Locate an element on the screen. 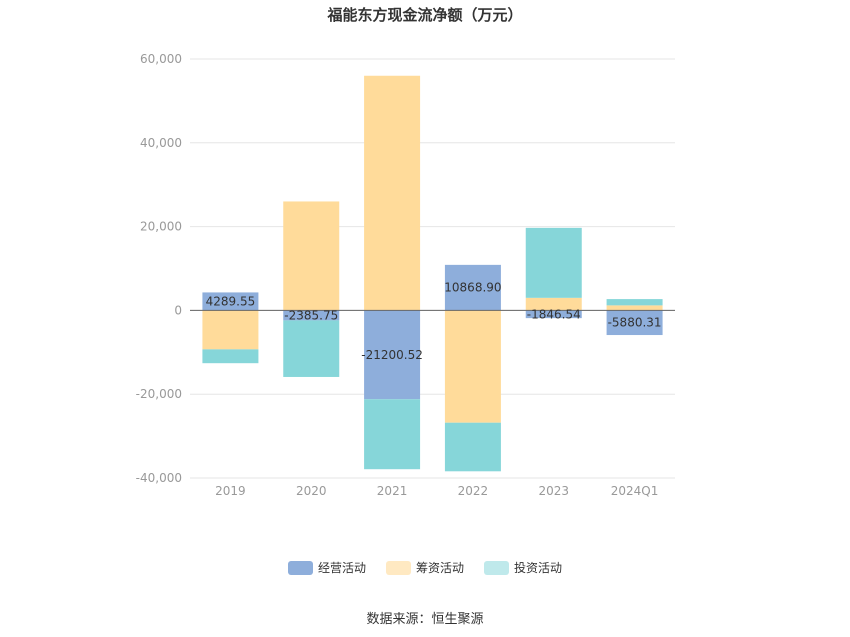  data-label: 4289.55 is located at coordinates (231, 301).